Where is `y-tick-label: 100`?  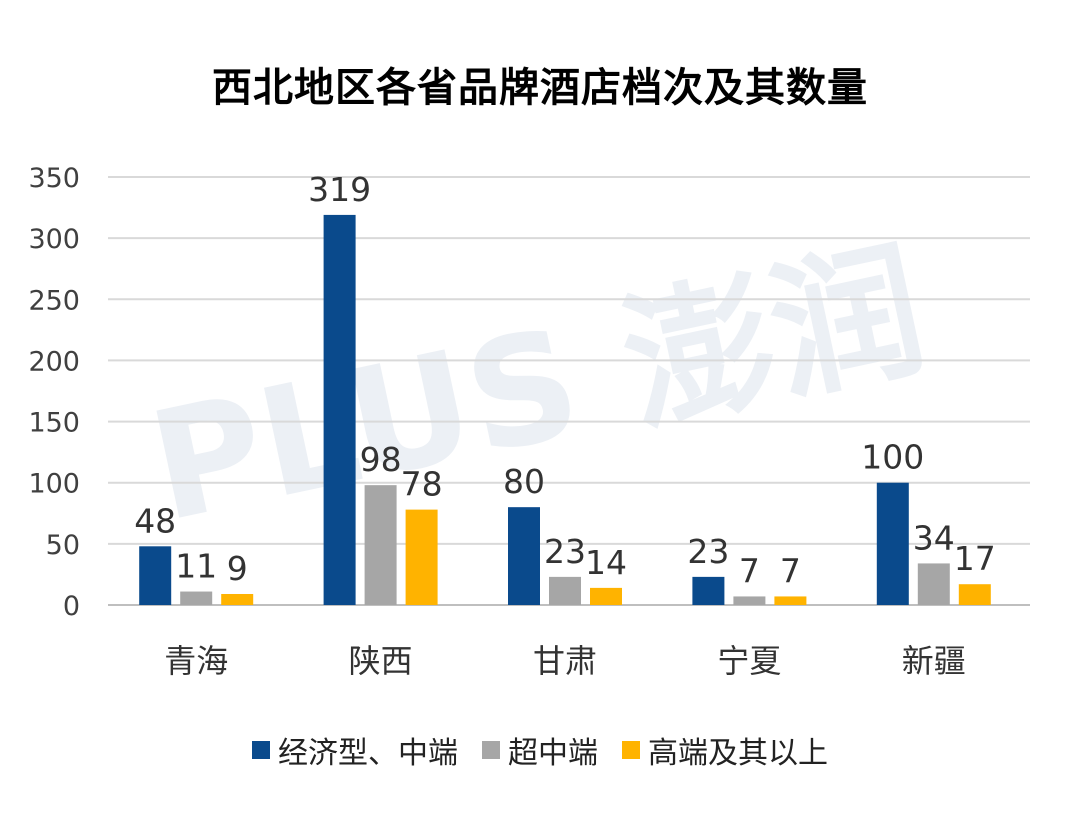
y-tick-label: 100 is located at coordinates (54, 484).